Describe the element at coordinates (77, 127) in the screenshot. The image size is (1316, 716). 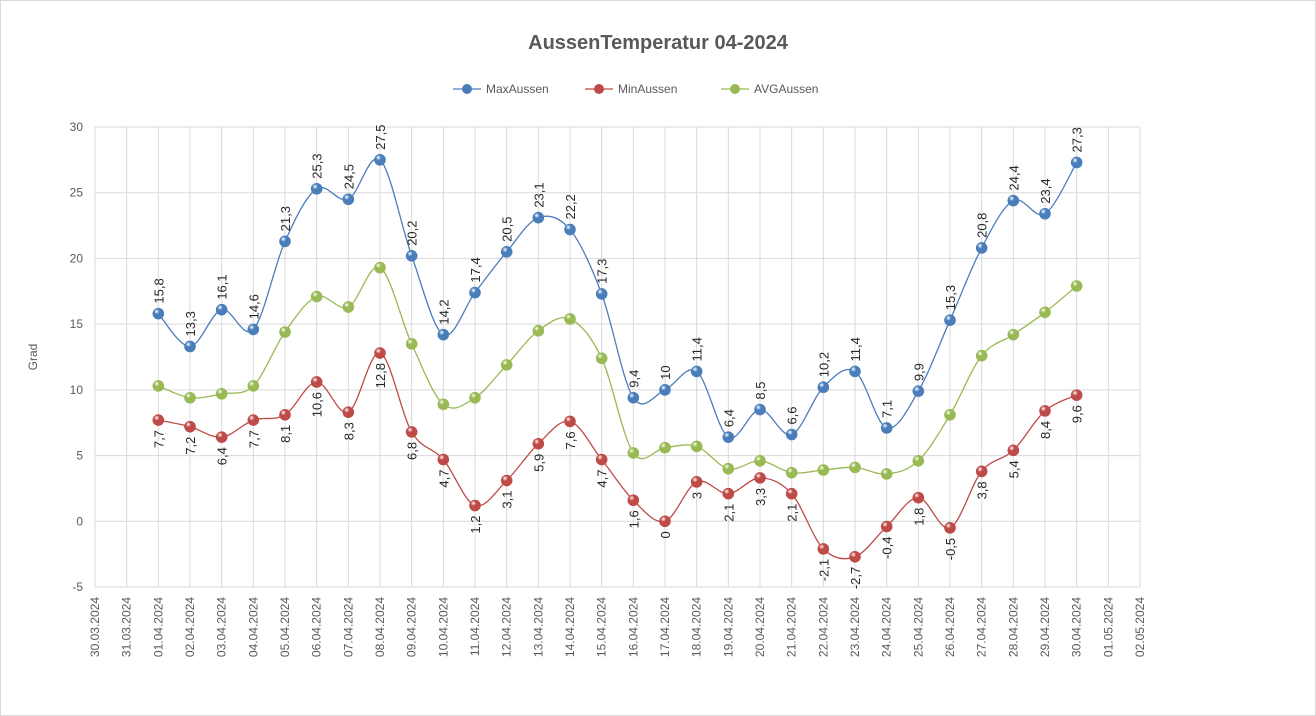
I see `y-tick-label: 30` at that location.